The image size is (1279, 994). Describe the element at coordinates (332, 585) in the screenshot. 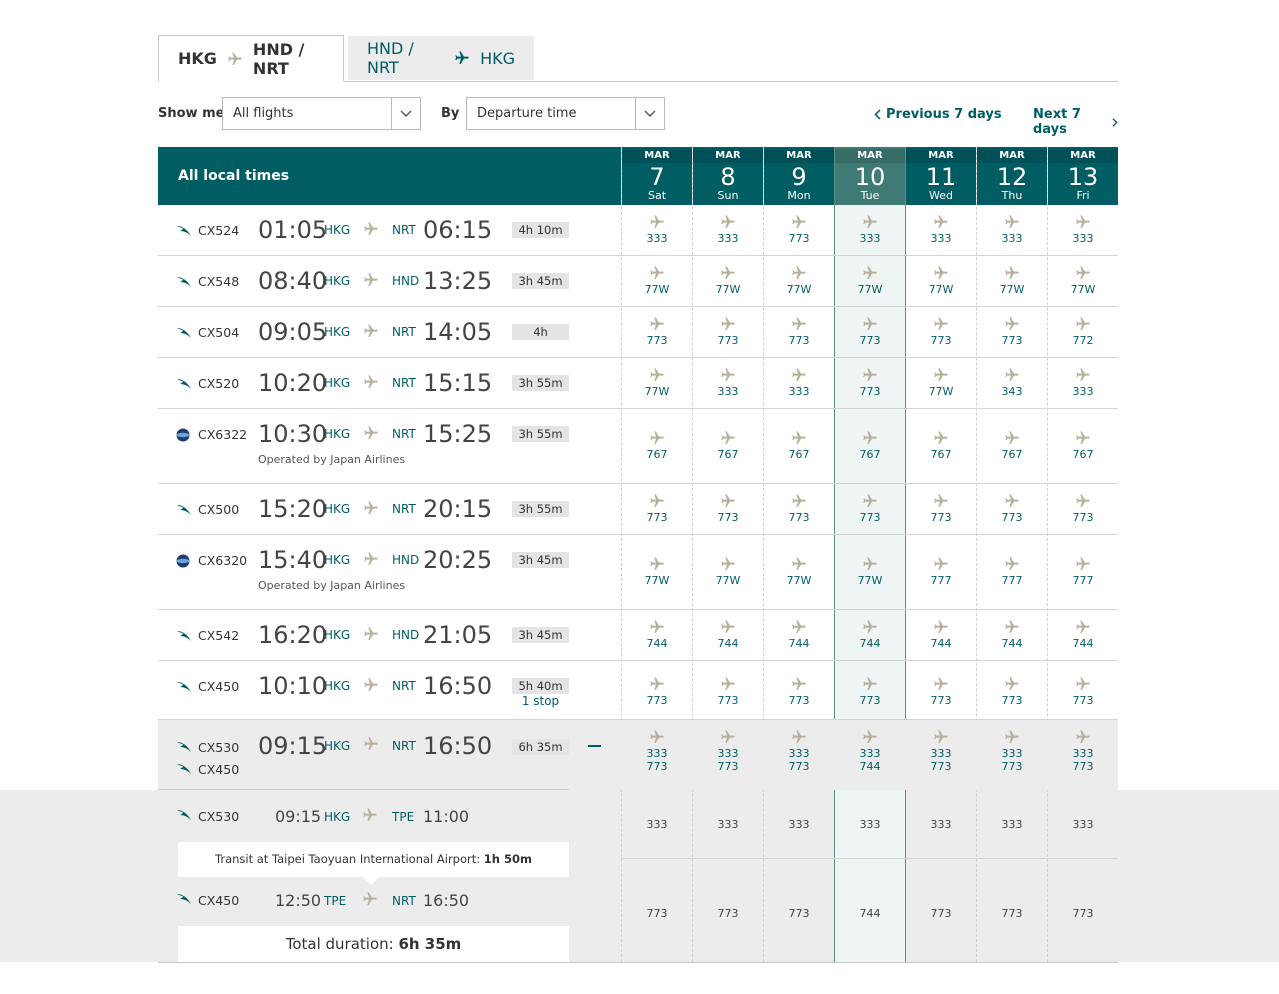

I see `operated-by: Operated by Japan Airlines` at that location.